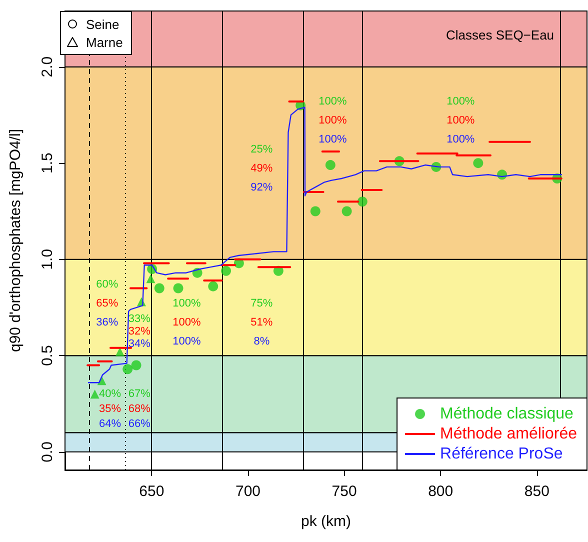 The image size is (588, 542). I want to click on annotation: 49%, so click(261, 168).